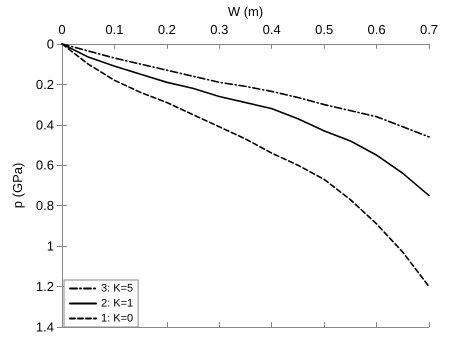 Image resolution: width=474 pixels, height=355 pixels. Describe the element at coordinates (271, 29) in the screenshot. I see `x-tick-label: 0.4` at that location.